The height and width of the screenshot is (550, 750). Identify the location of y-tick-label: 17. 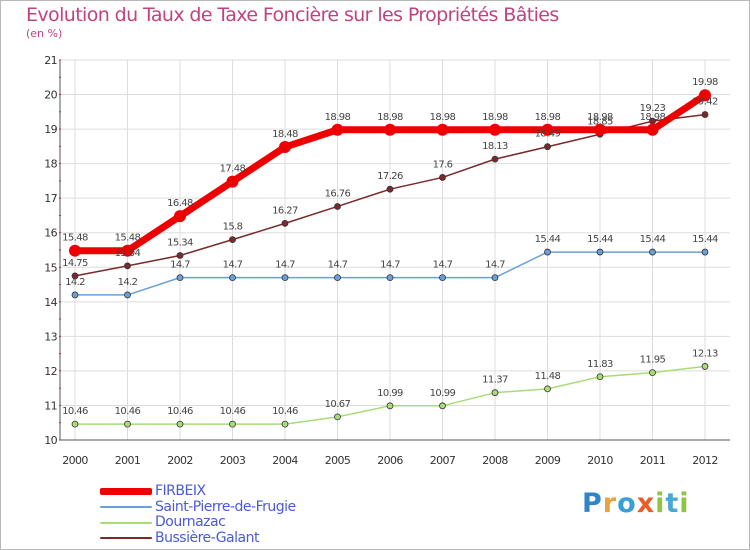
(50, 198).